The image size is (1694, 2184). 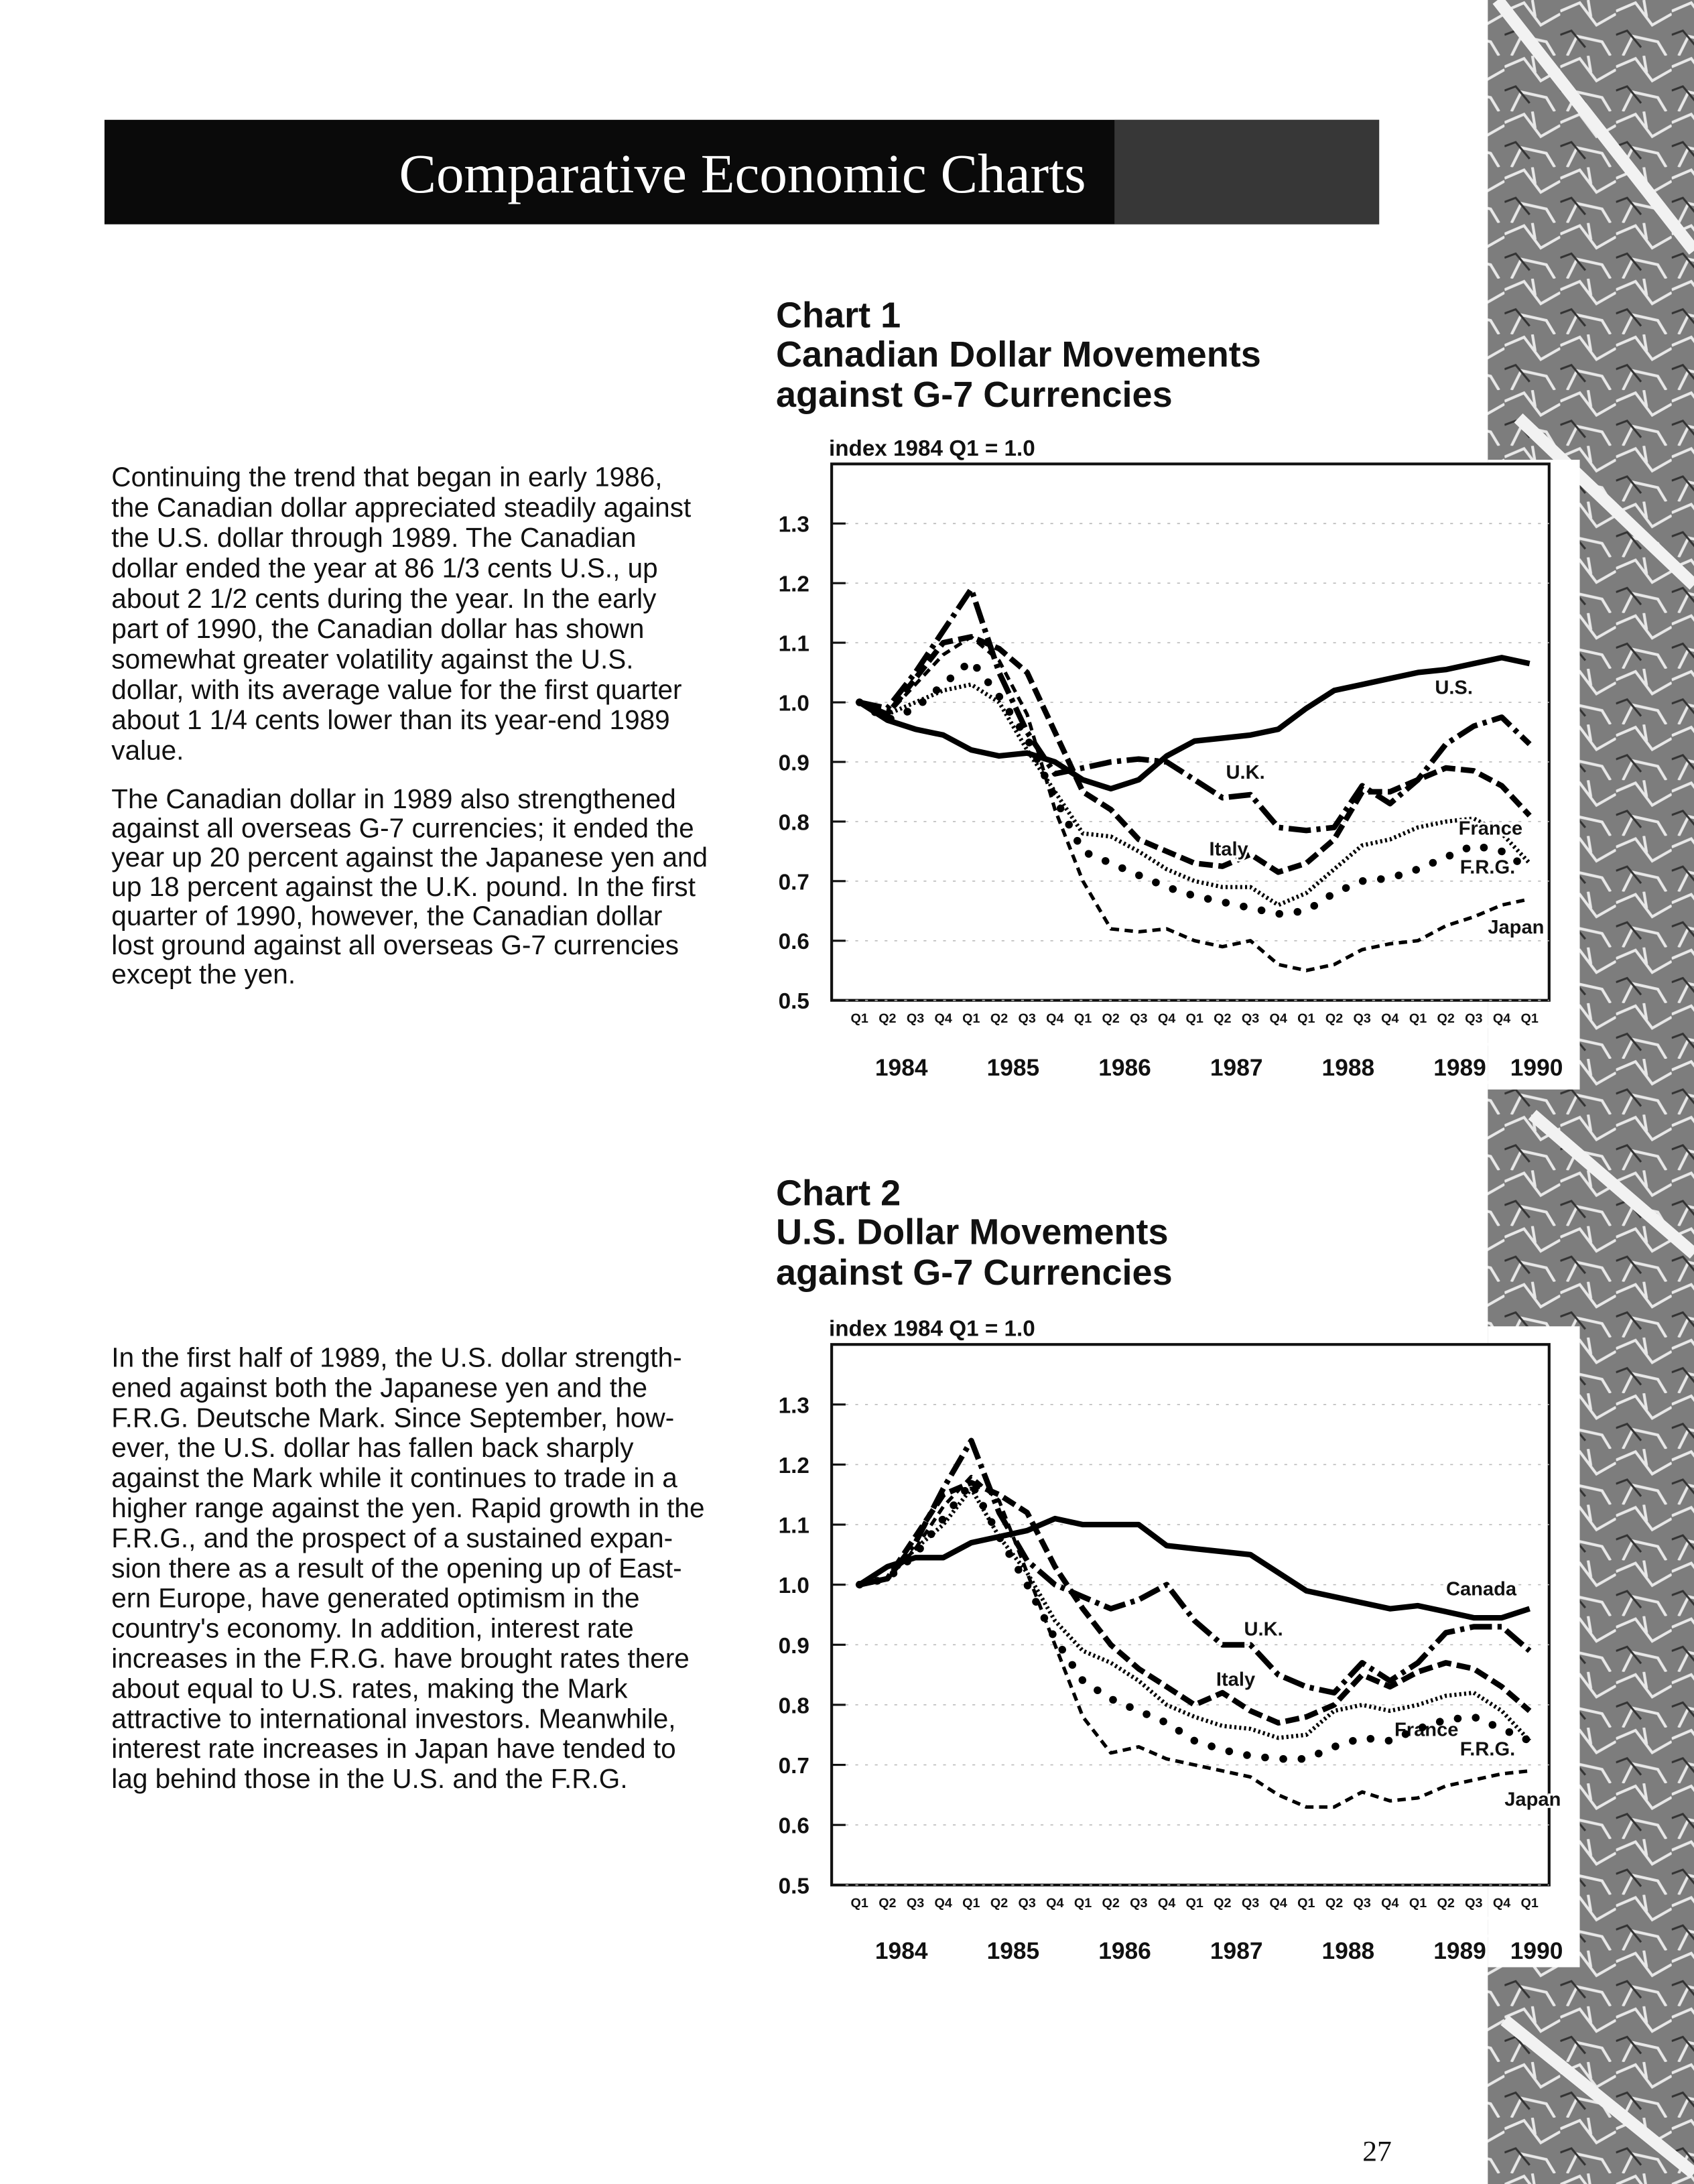 I want to click on series-label: F.R.G., so click(x=1487, y=1749).